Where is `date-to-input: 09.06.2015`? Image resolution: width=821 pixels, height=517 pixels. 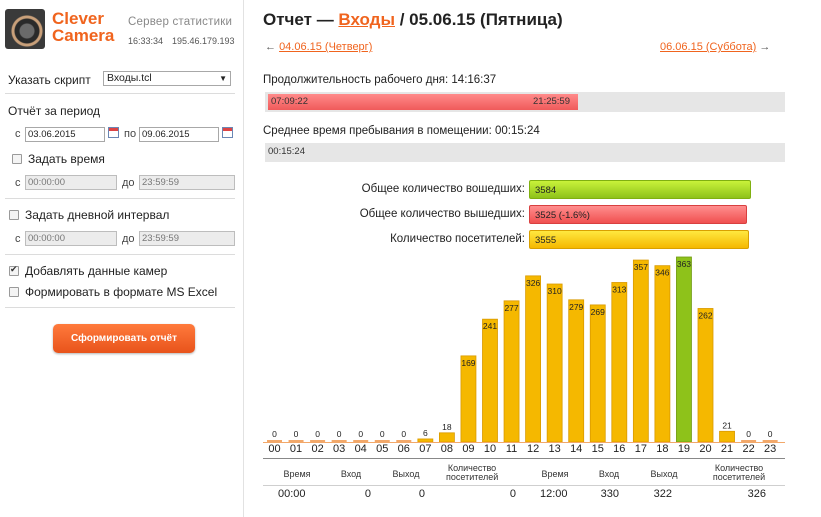
date-to-input: 09.06.2015 is located at coordinates (179, 134).